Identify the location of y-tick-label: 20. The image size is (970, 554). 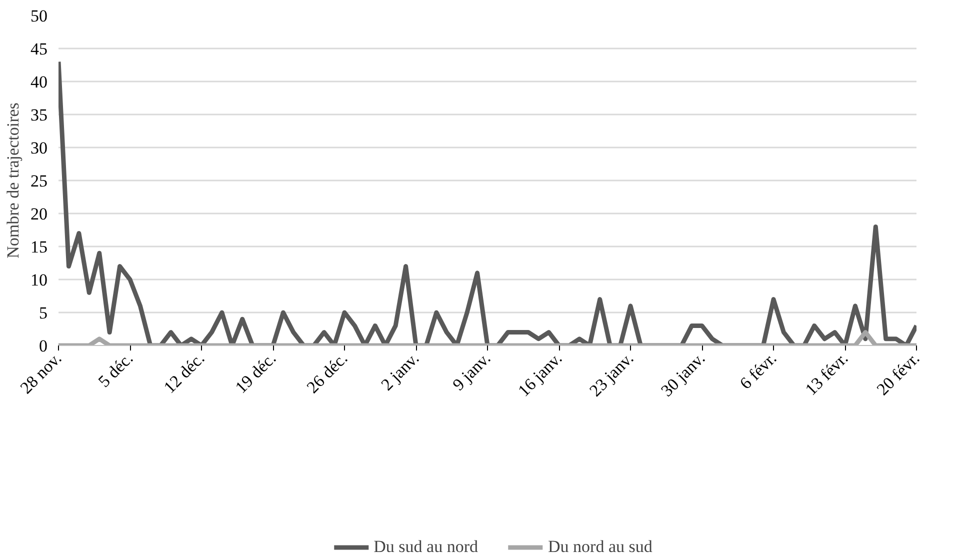
(39, 214).